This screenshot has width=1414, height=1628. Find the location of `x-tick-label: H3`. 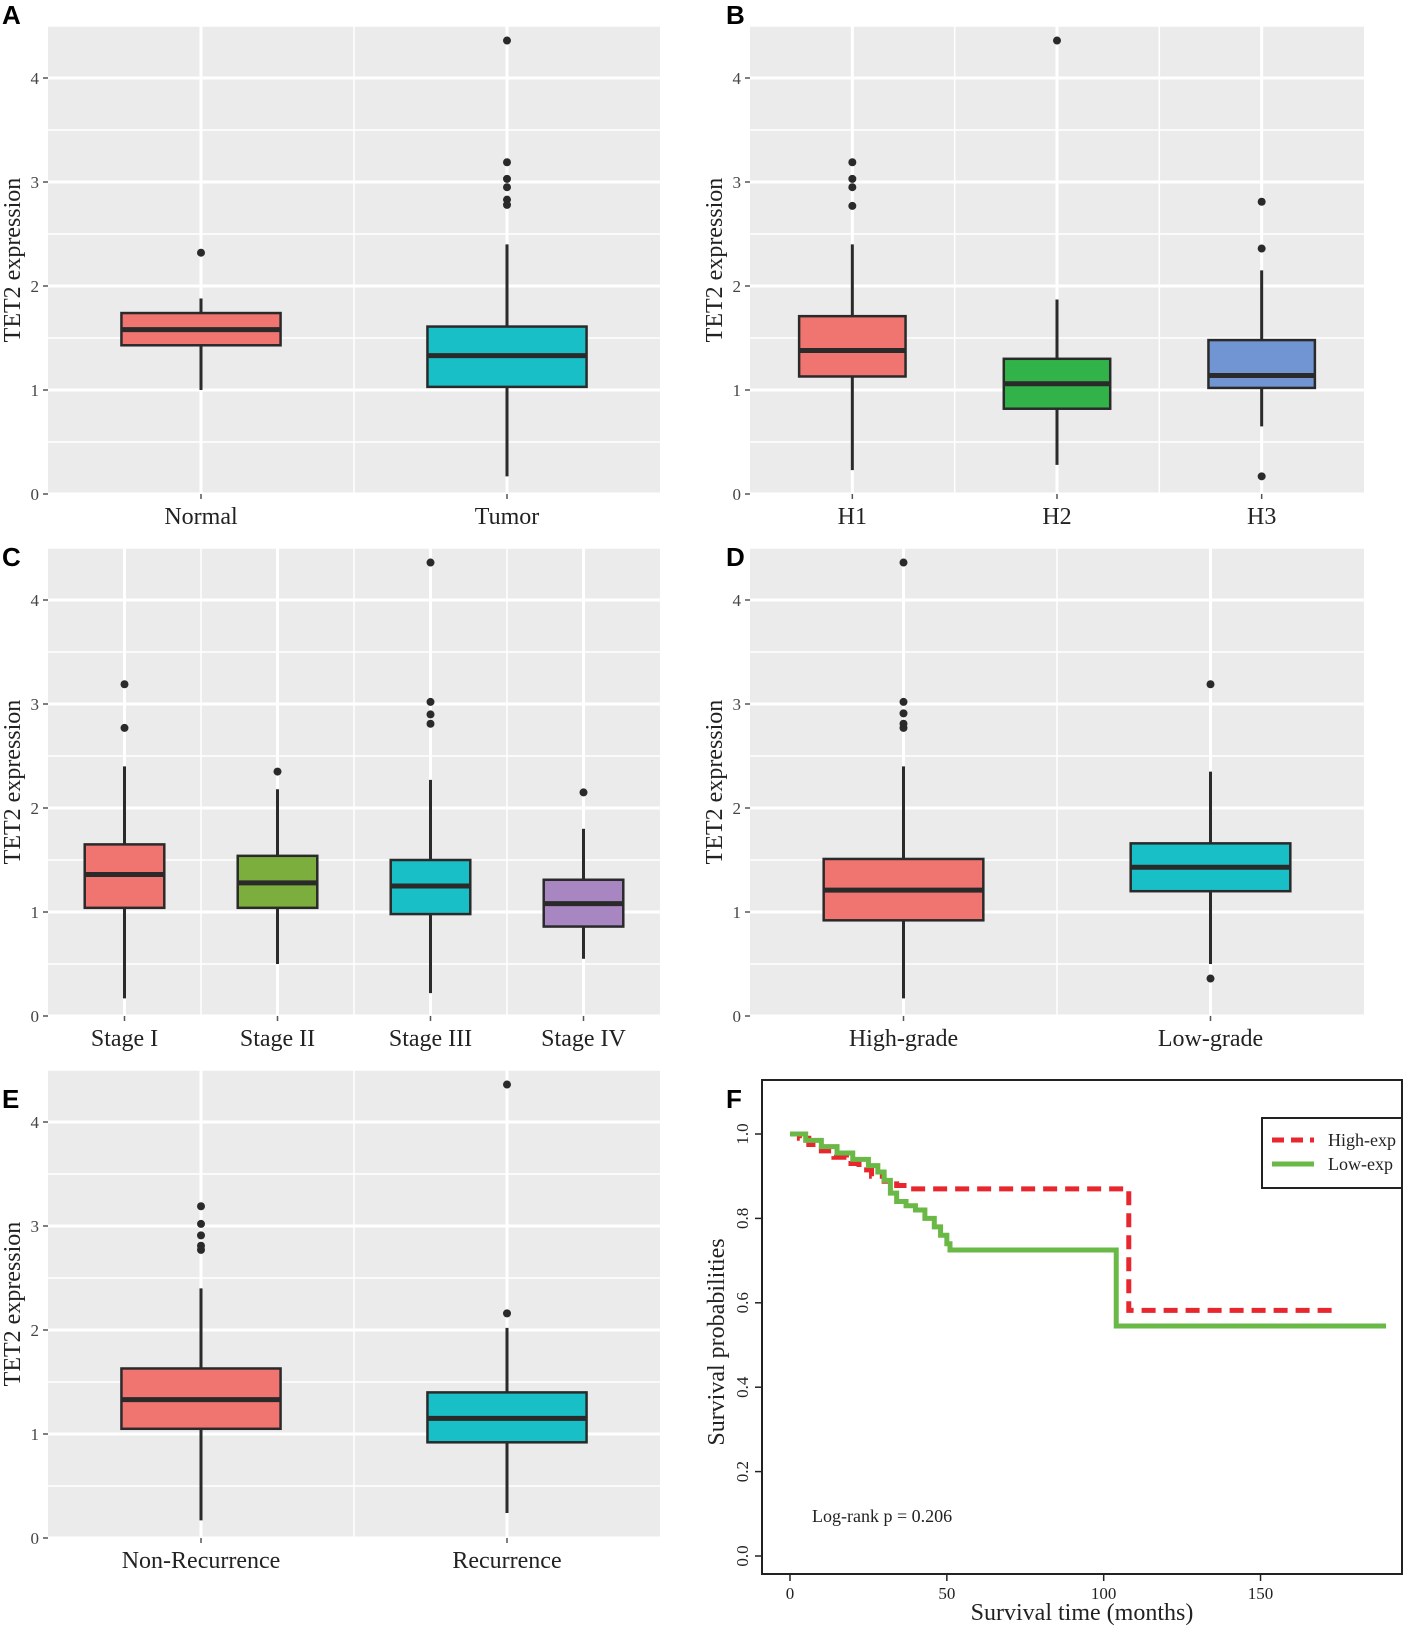

x-tick-label: H3 is located at coordinates (1261, 517).